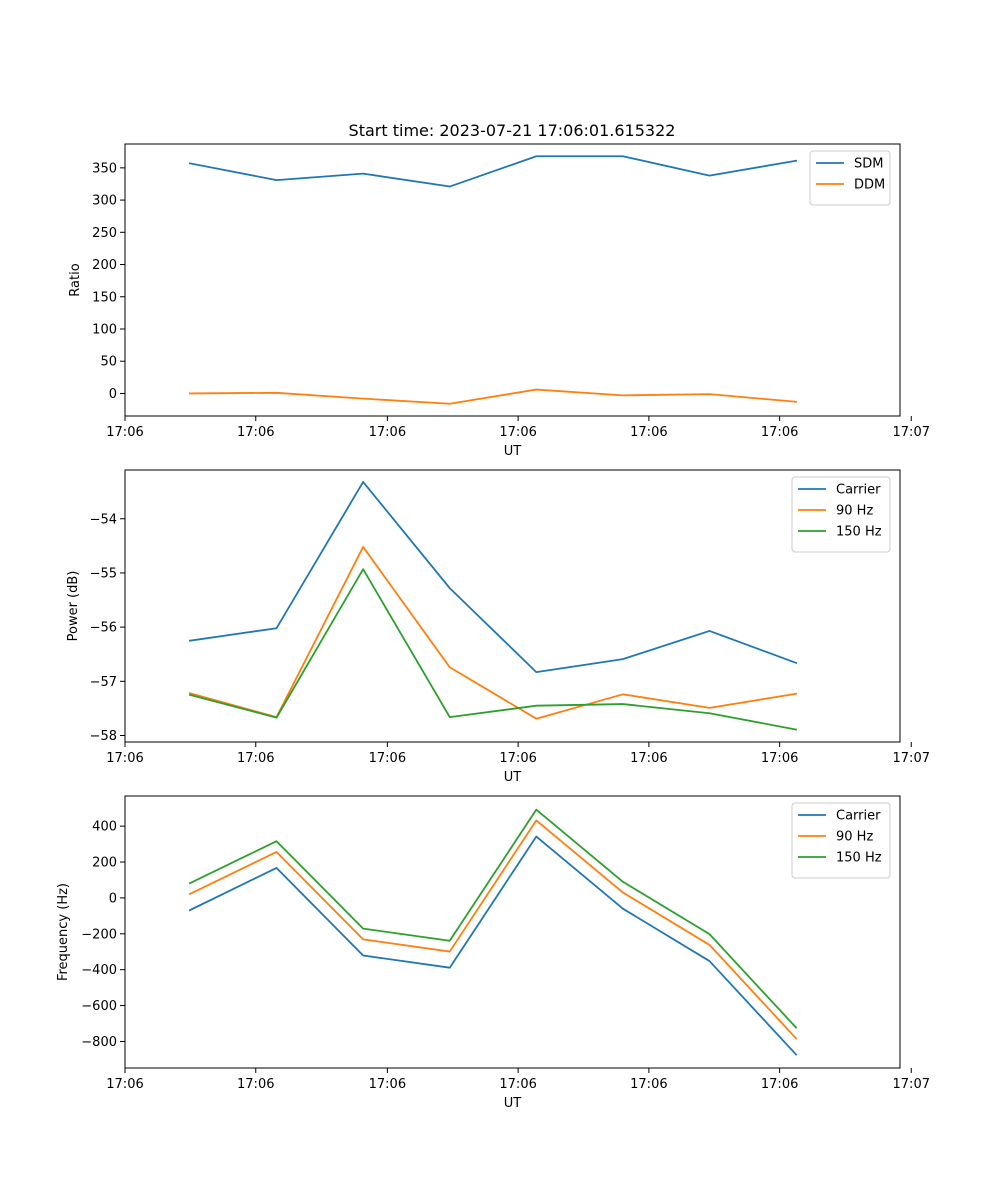 This screenshot has height=1200, width=1000. What do you see at coordinates (104, 201) in the screenshot?
I see `y-tick-label: 300` at bounding box center [104, 201].